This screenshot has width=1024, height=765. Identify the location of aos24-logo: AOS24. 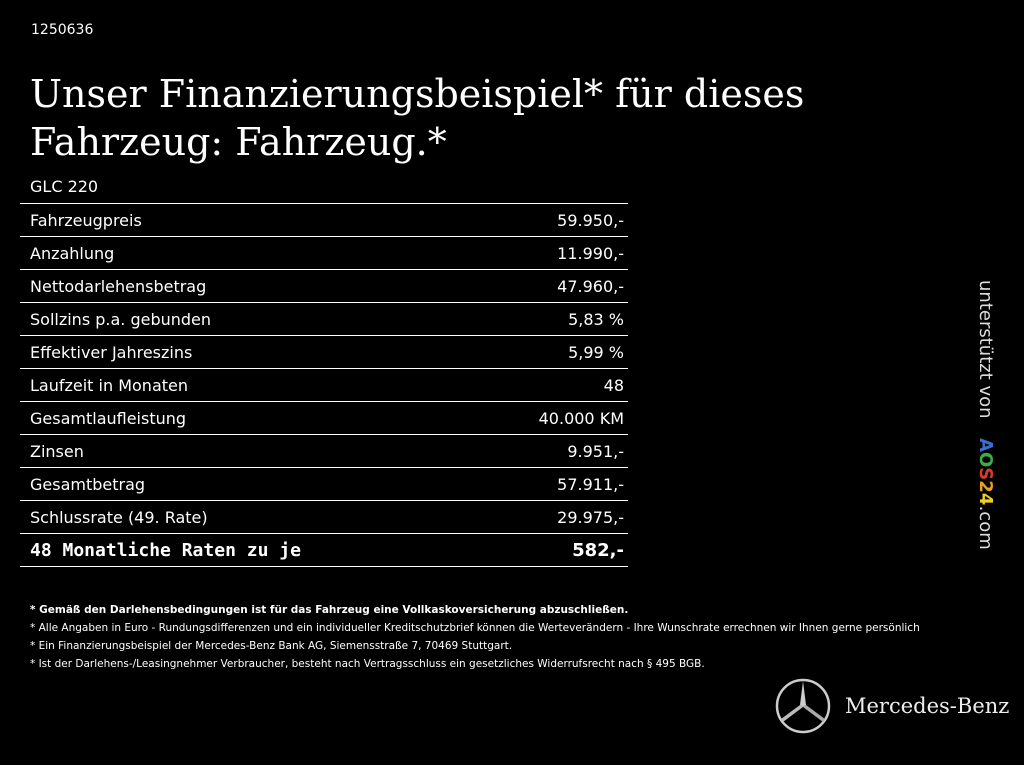
(985, 471).